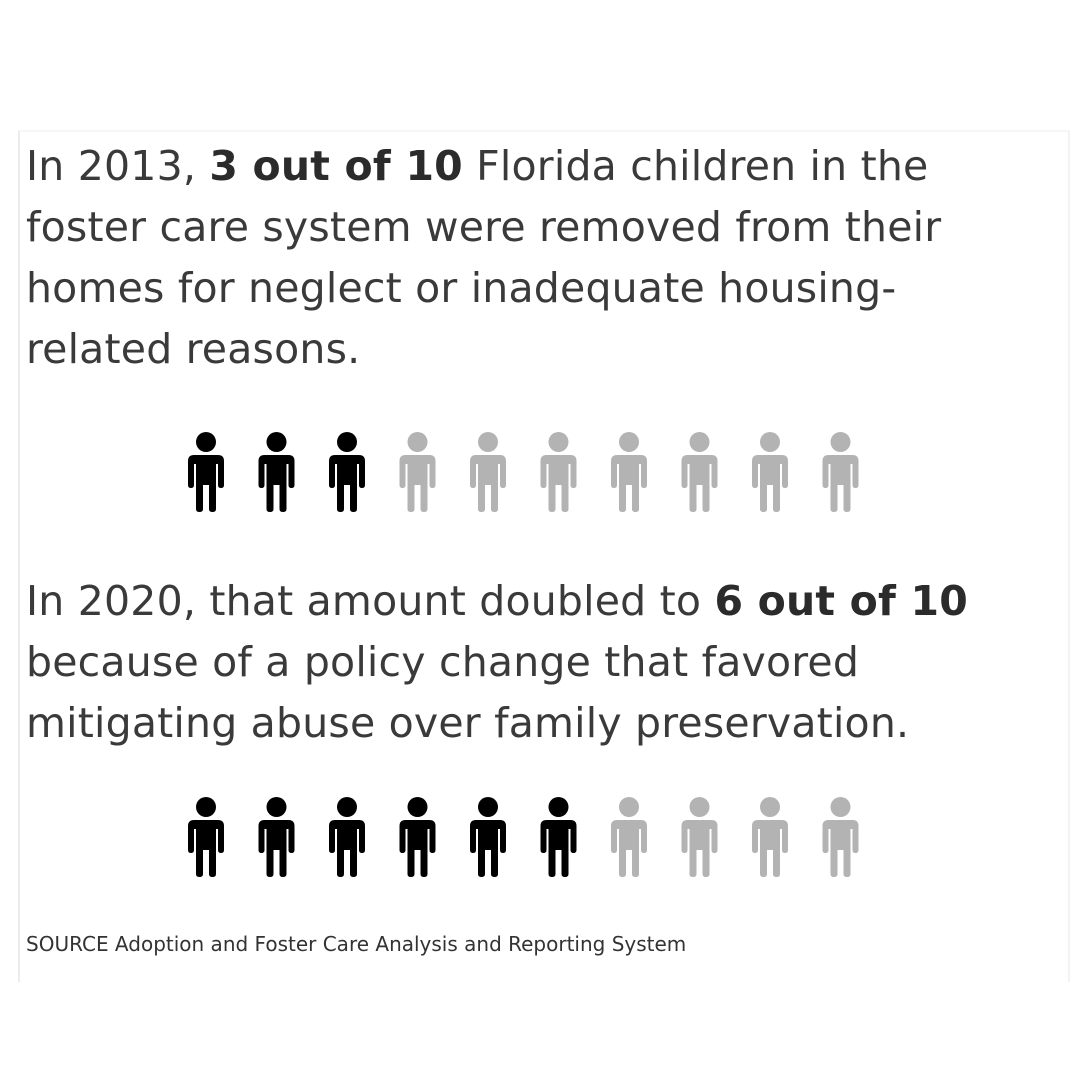 This screenshot has height=1080, width=1080. Describe the element at coordinates (193, 349) in the screenshot. I see `statement-2013-line4: related reasons.` at that location.